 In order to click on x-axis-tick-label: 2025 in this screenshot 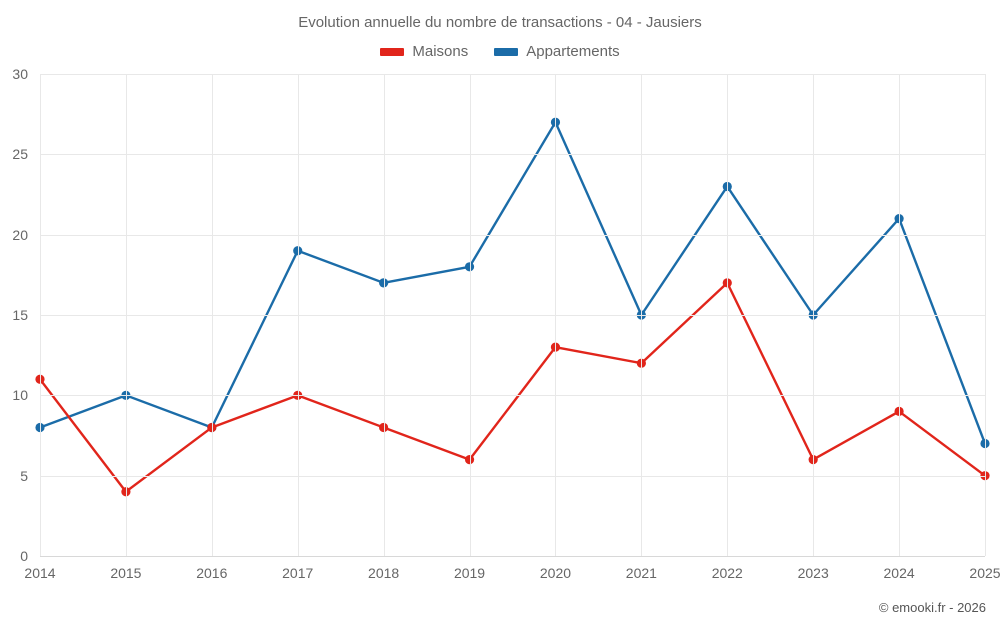, I will do `click(984, 573)`.